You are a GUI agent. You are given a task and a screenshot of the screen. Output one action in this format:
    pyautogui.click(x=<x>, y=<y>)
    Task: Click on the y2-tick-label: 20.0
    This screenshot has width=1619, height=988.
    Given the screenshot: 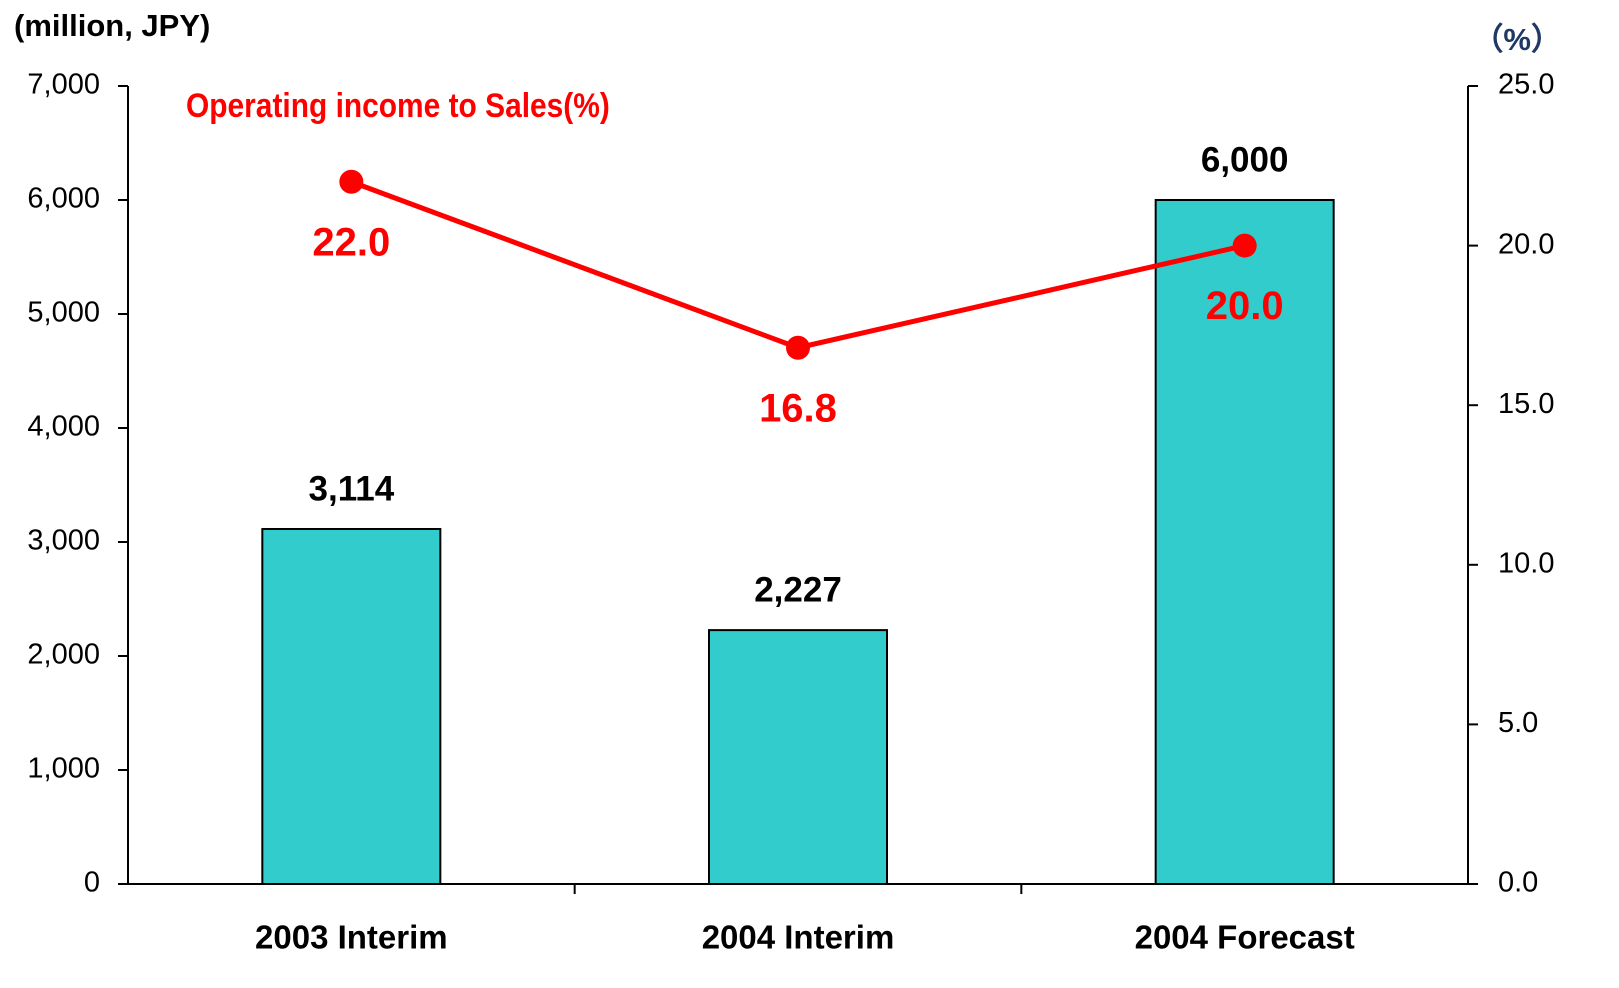 What is the action you would take?
    pyautogui.click(x=1526, y=244)
    